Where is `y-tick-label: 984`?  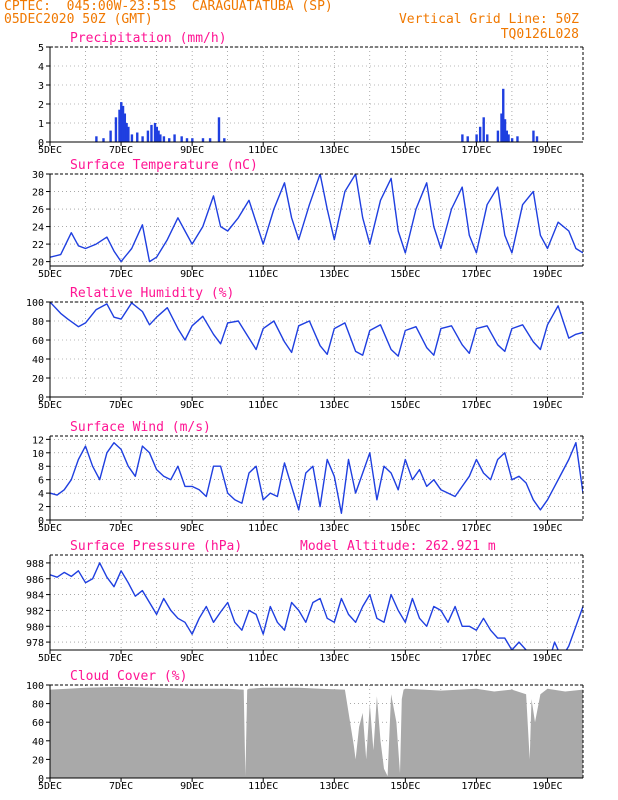 y-tick-label: 984 is located at coordinates (35, 596).